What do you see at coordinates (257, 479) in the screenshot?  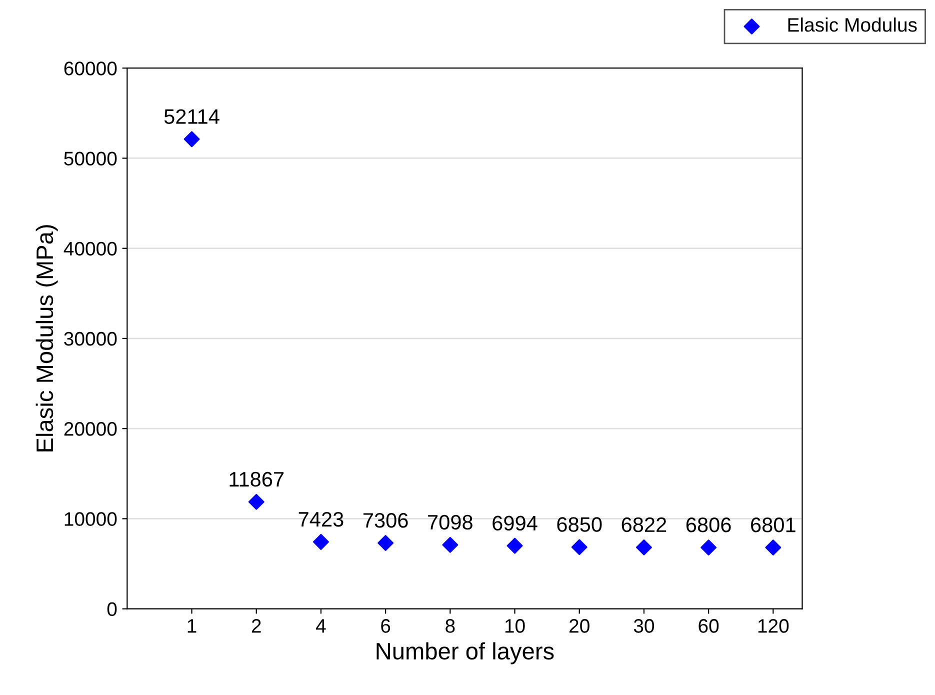 I see `data-label: 11867` at bounding box center [257, 479].